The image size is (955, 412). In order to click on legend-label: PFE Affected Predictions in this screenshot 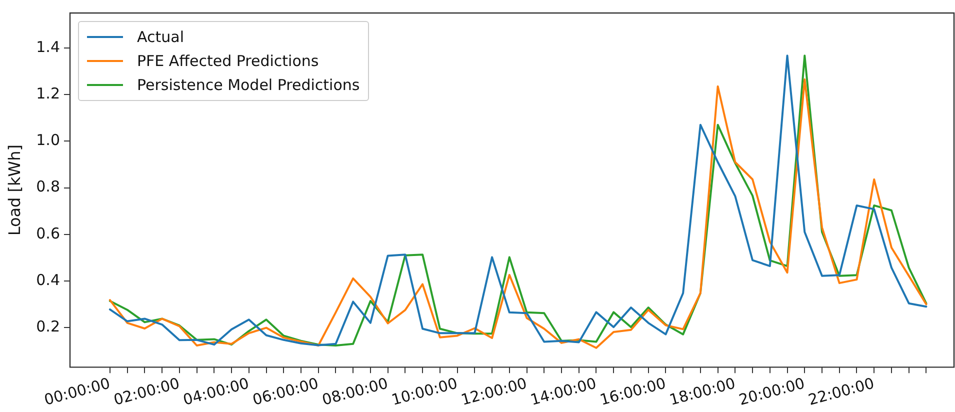, I will do `click(228, 61)`.